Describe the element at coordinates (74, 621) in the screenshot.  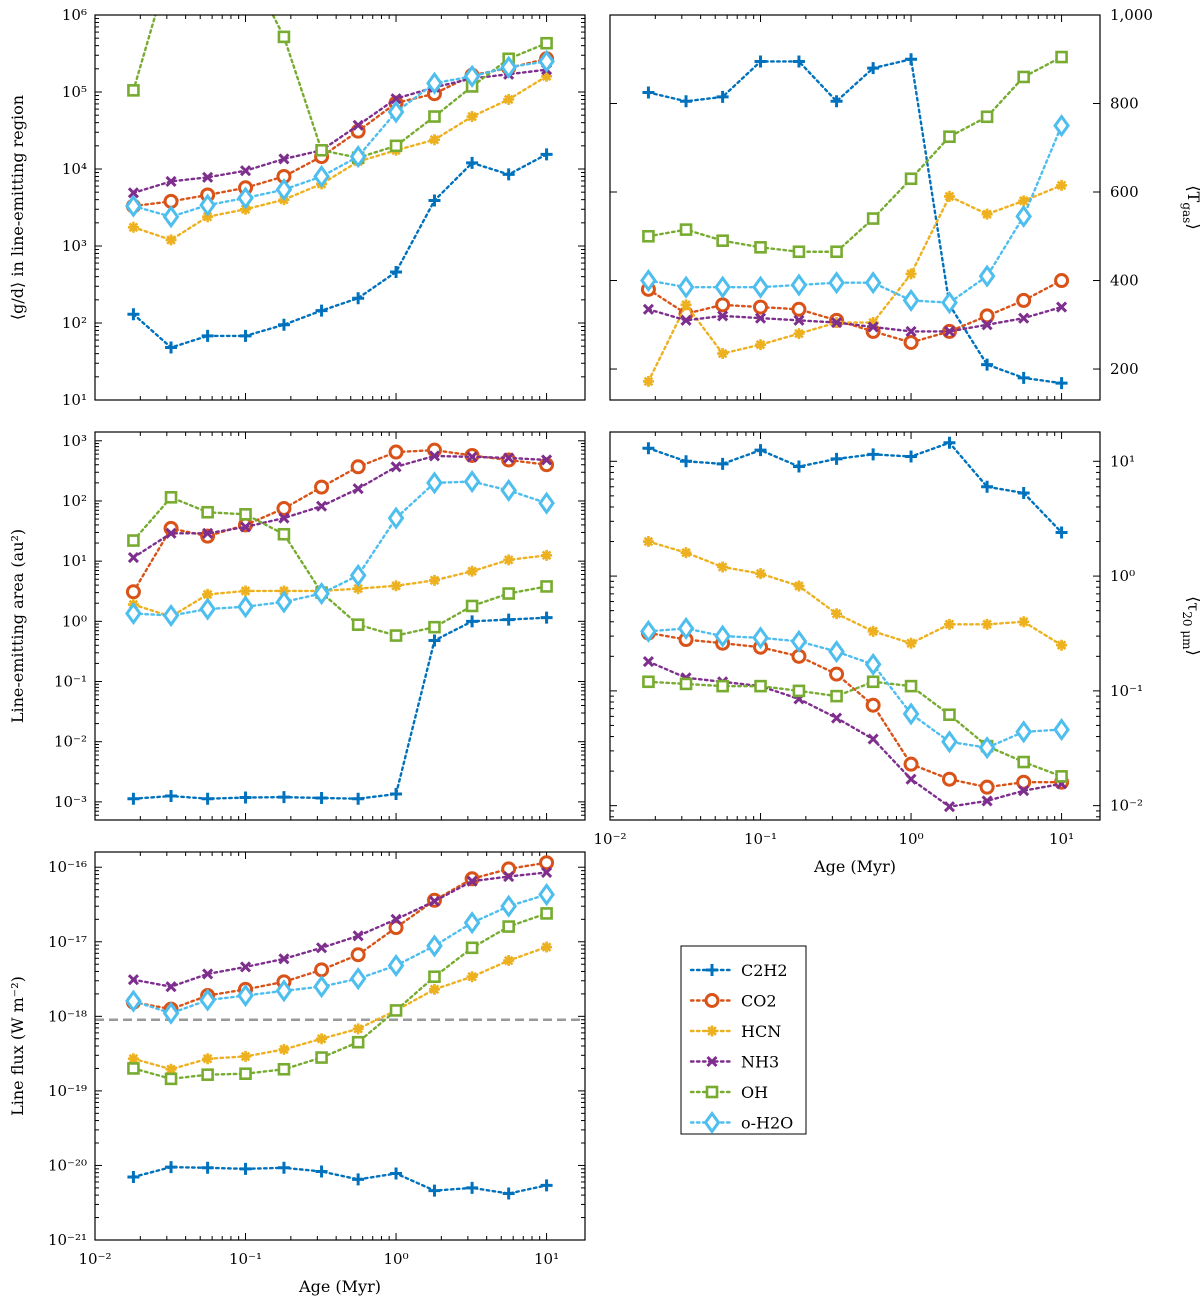
I see `y-tick-label: 10⁰` at that location.